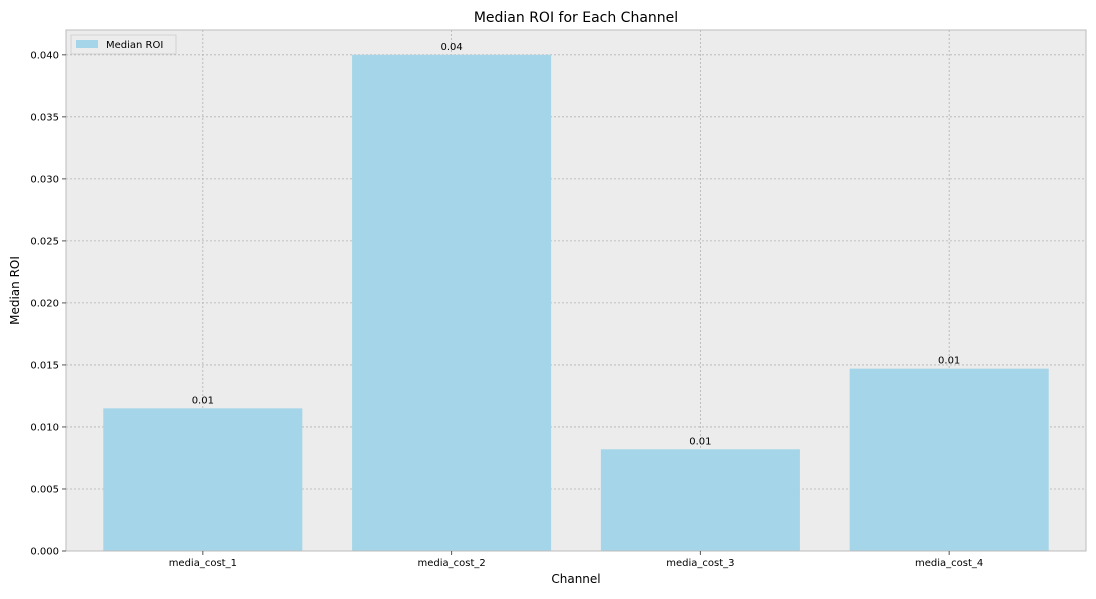 The image size is (1096, 599). I want to click on legend: Median ROI, so click(123, 44).